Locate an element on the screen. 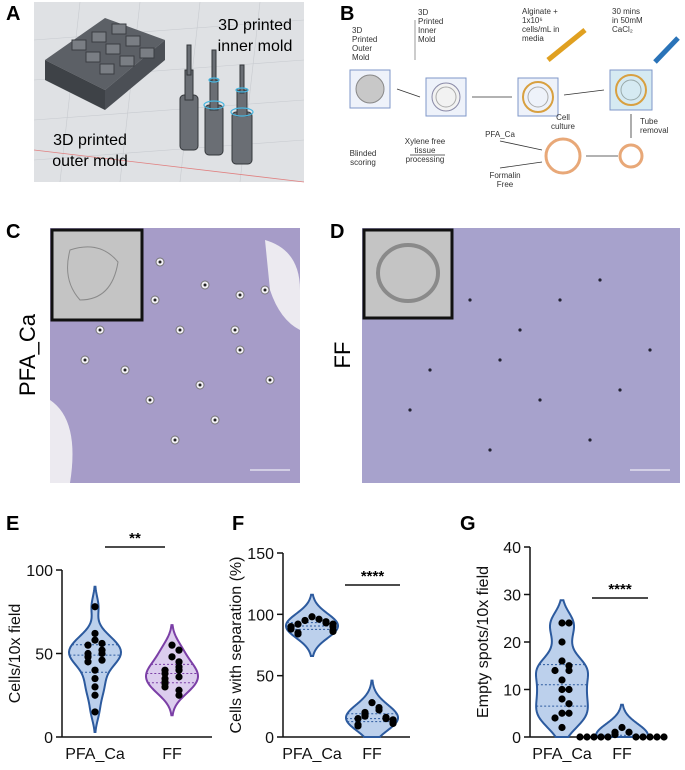  label-line: Free is located at coordinates (505, 184).